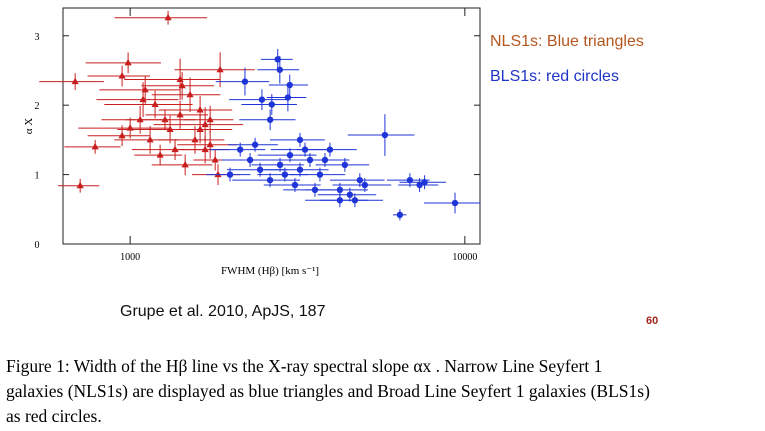  What do you see at coordinates (37, 37) in the screenshot?
I see `y-tick-label: 3` at bounding box center [37, 37].